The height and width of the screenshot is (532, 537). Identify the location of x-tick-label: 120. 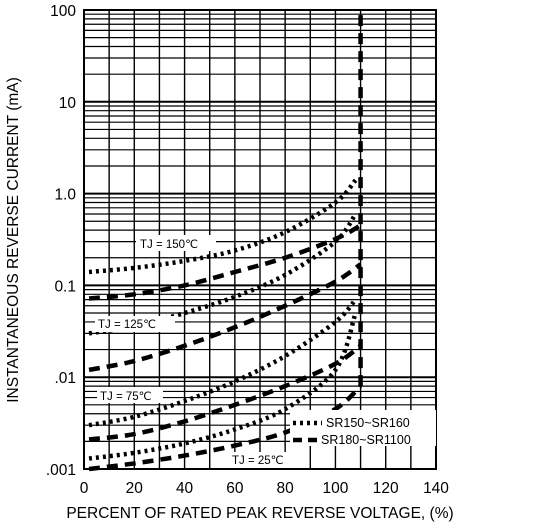
(386, 488).